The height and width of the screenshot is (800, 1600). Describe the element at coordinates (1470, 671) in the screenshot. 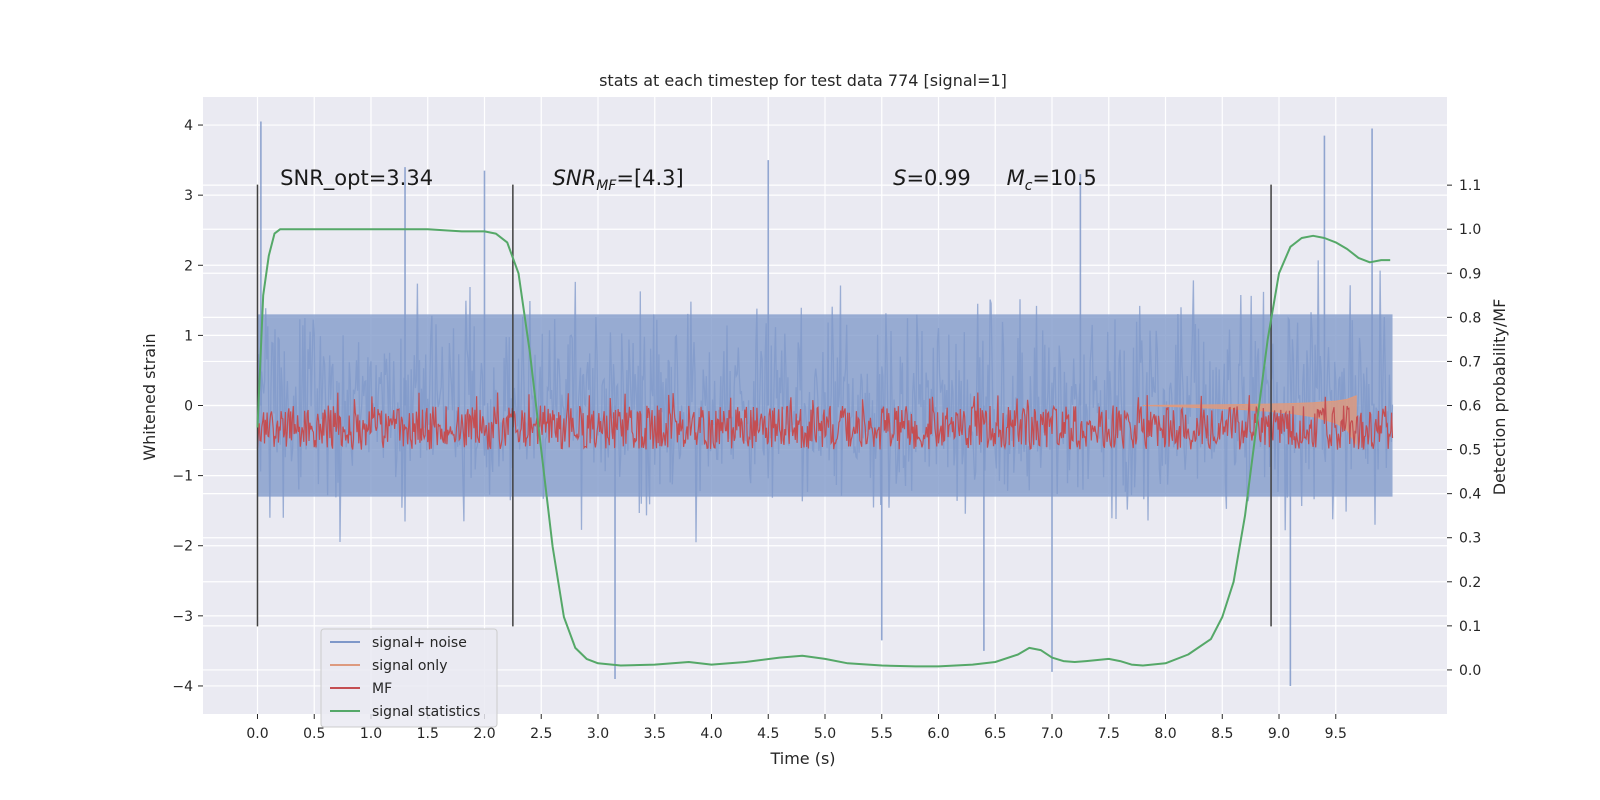

I see `y2-tick-label-11: 0.0` at that location.